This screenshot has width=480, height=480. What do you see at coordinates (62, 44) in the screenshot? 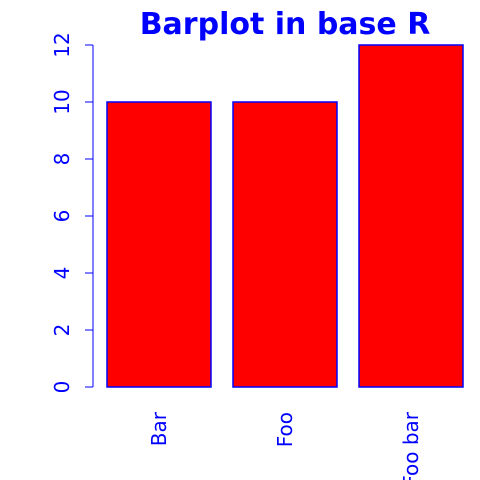
I see `y-tick-label: 12` at bounding box center [62, 44].